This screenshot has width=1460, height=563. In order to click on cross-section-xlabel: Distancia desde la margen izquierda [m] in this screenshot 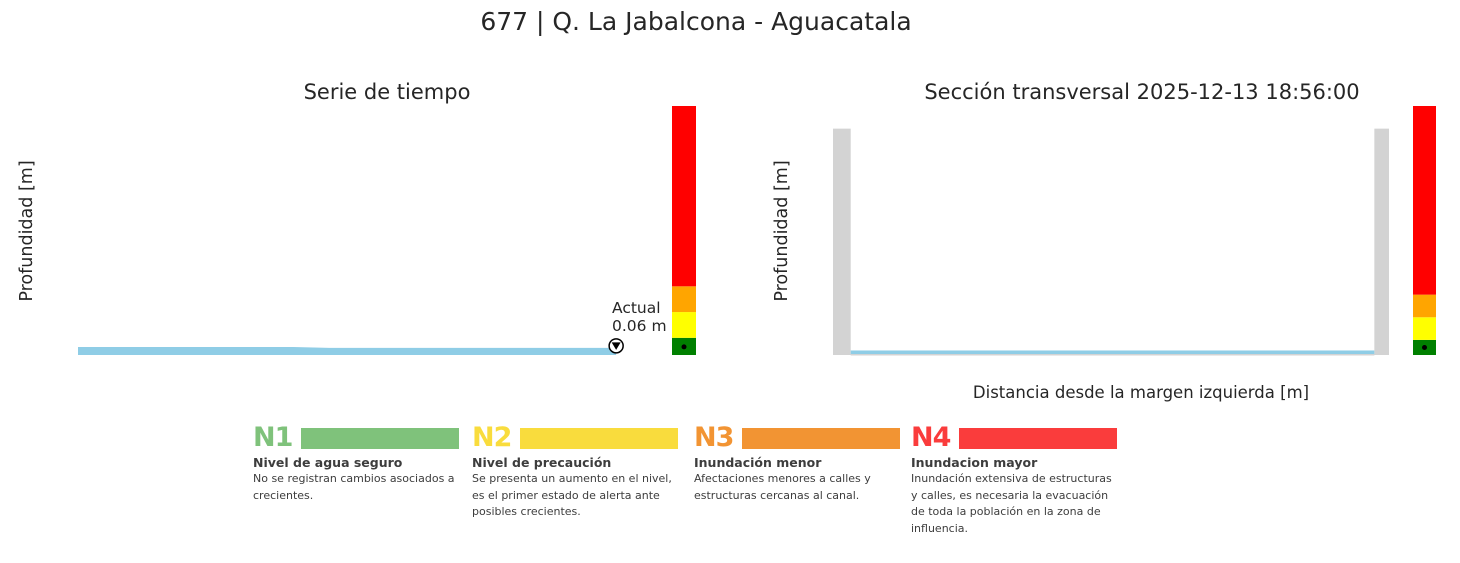, I will do `click(1141, 392)`.